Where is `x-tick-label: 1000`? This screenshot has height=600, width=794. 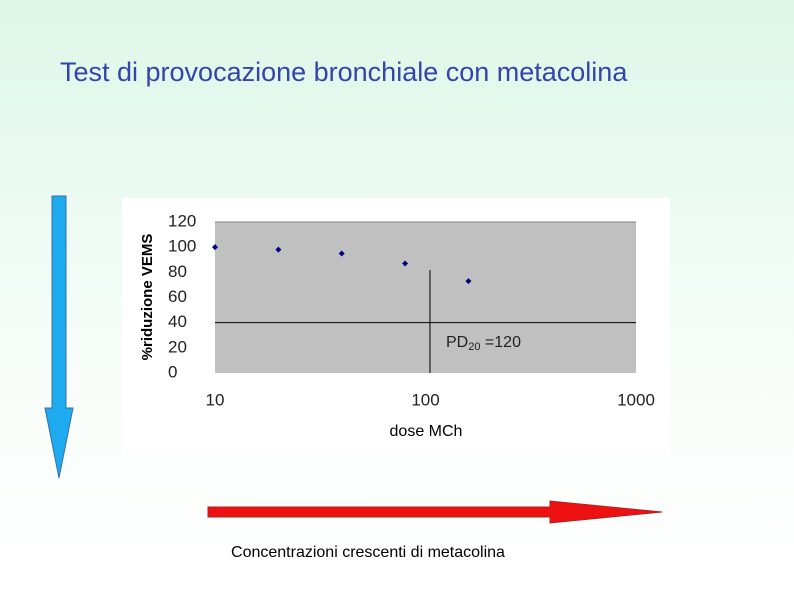 x-tick-label: 1000 is located at coordinates (636, 399).